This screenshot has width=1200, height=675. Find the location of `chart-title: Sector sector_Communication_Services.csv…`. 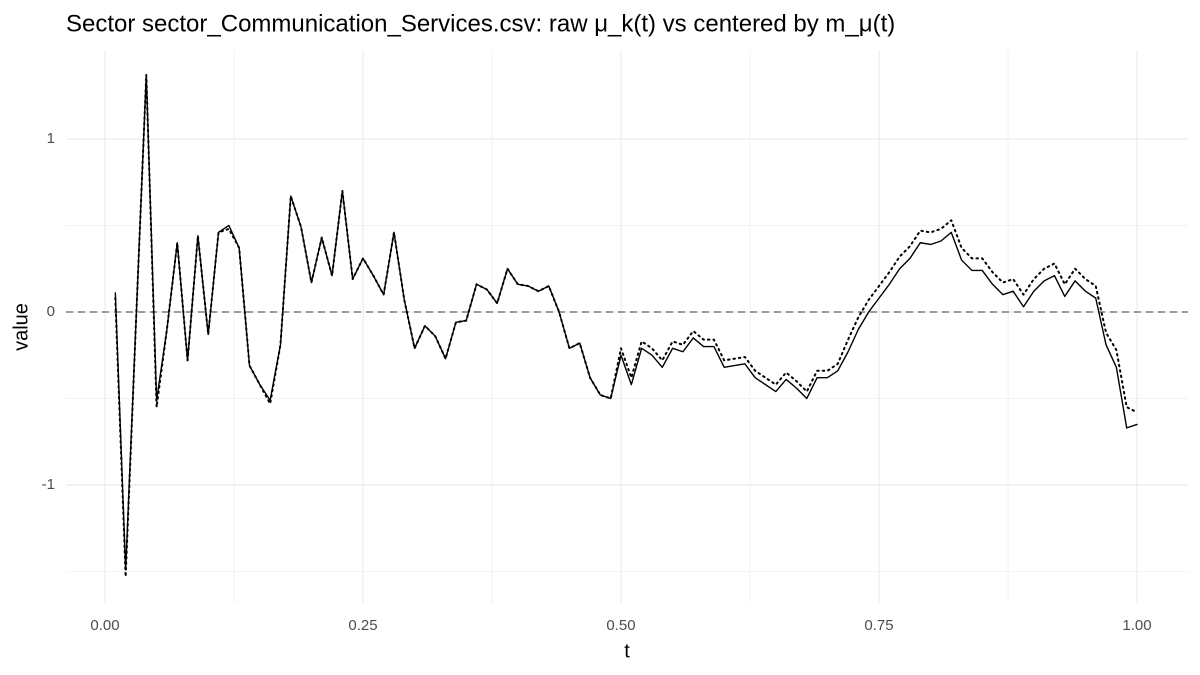

chart-title: Sector sector_Communication_Services.csv… is located at coordinates (480, 23).